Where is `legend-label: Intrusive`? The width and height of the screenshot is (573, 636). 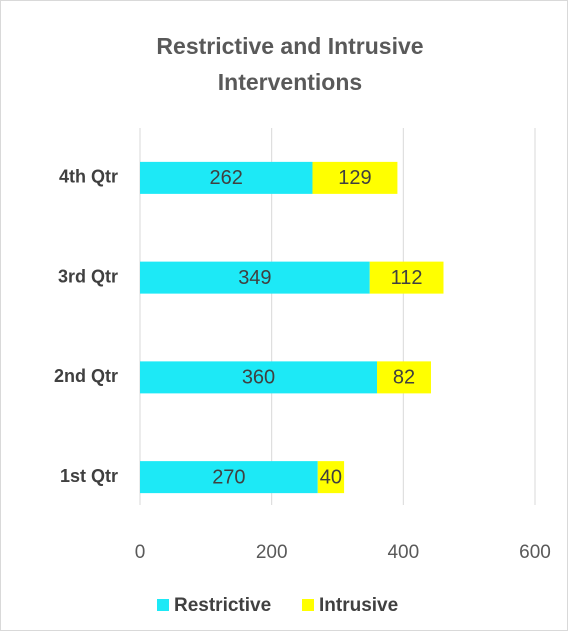 legend-label: Intrusive is located at coordinates (358, 605).